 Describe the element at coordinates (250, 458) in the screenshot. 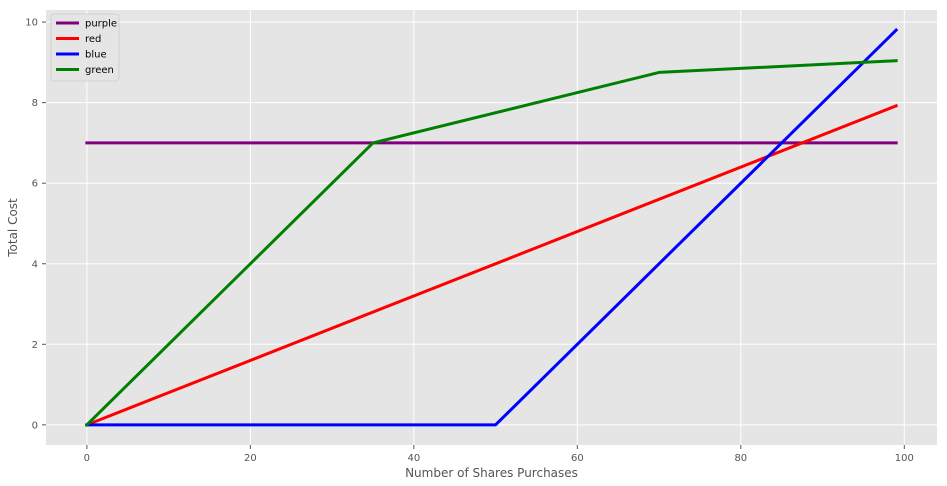

I see `x-tick-label-1: 20` at that location.